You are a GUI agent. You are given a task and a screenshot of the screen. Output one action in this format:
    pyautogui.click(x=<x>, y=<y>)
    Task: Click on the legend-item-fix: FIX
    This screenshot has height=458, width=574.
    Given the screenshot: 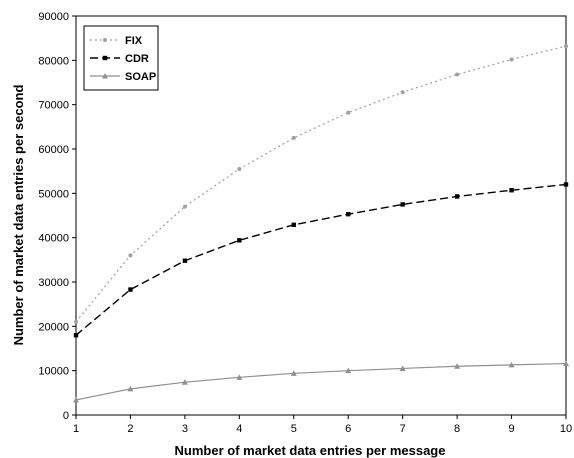 What is the action you would take?
    pyautogui.click(x=116, y=41)
    